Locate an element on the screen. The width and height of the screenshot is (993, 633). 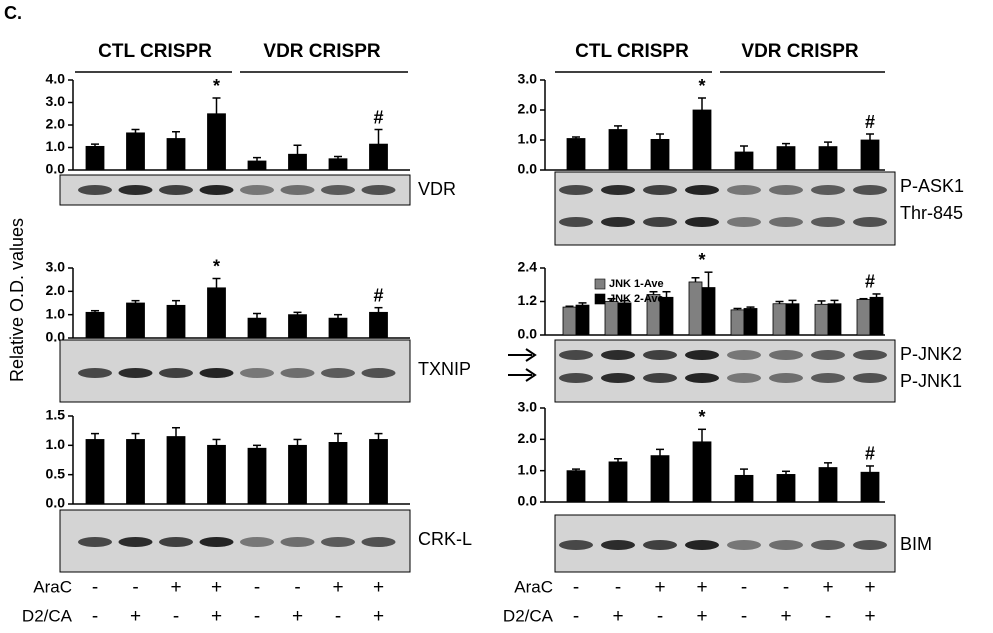
arrows is located at coordinates (522, 365).